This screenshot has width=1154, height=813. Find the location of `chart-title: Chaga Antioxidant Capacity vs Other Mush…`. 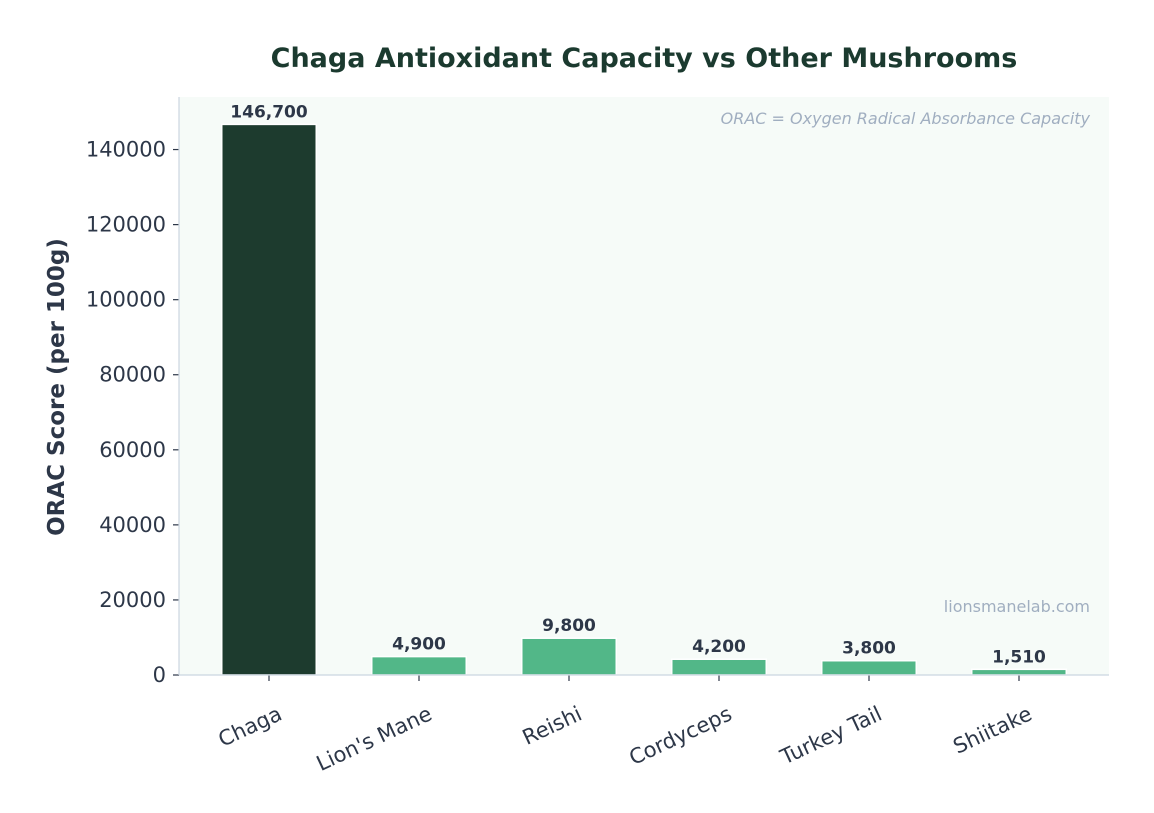

chart-title: Chaga Antioxidant Capacity vs Other Mush… is located at coordinates (644, 58).